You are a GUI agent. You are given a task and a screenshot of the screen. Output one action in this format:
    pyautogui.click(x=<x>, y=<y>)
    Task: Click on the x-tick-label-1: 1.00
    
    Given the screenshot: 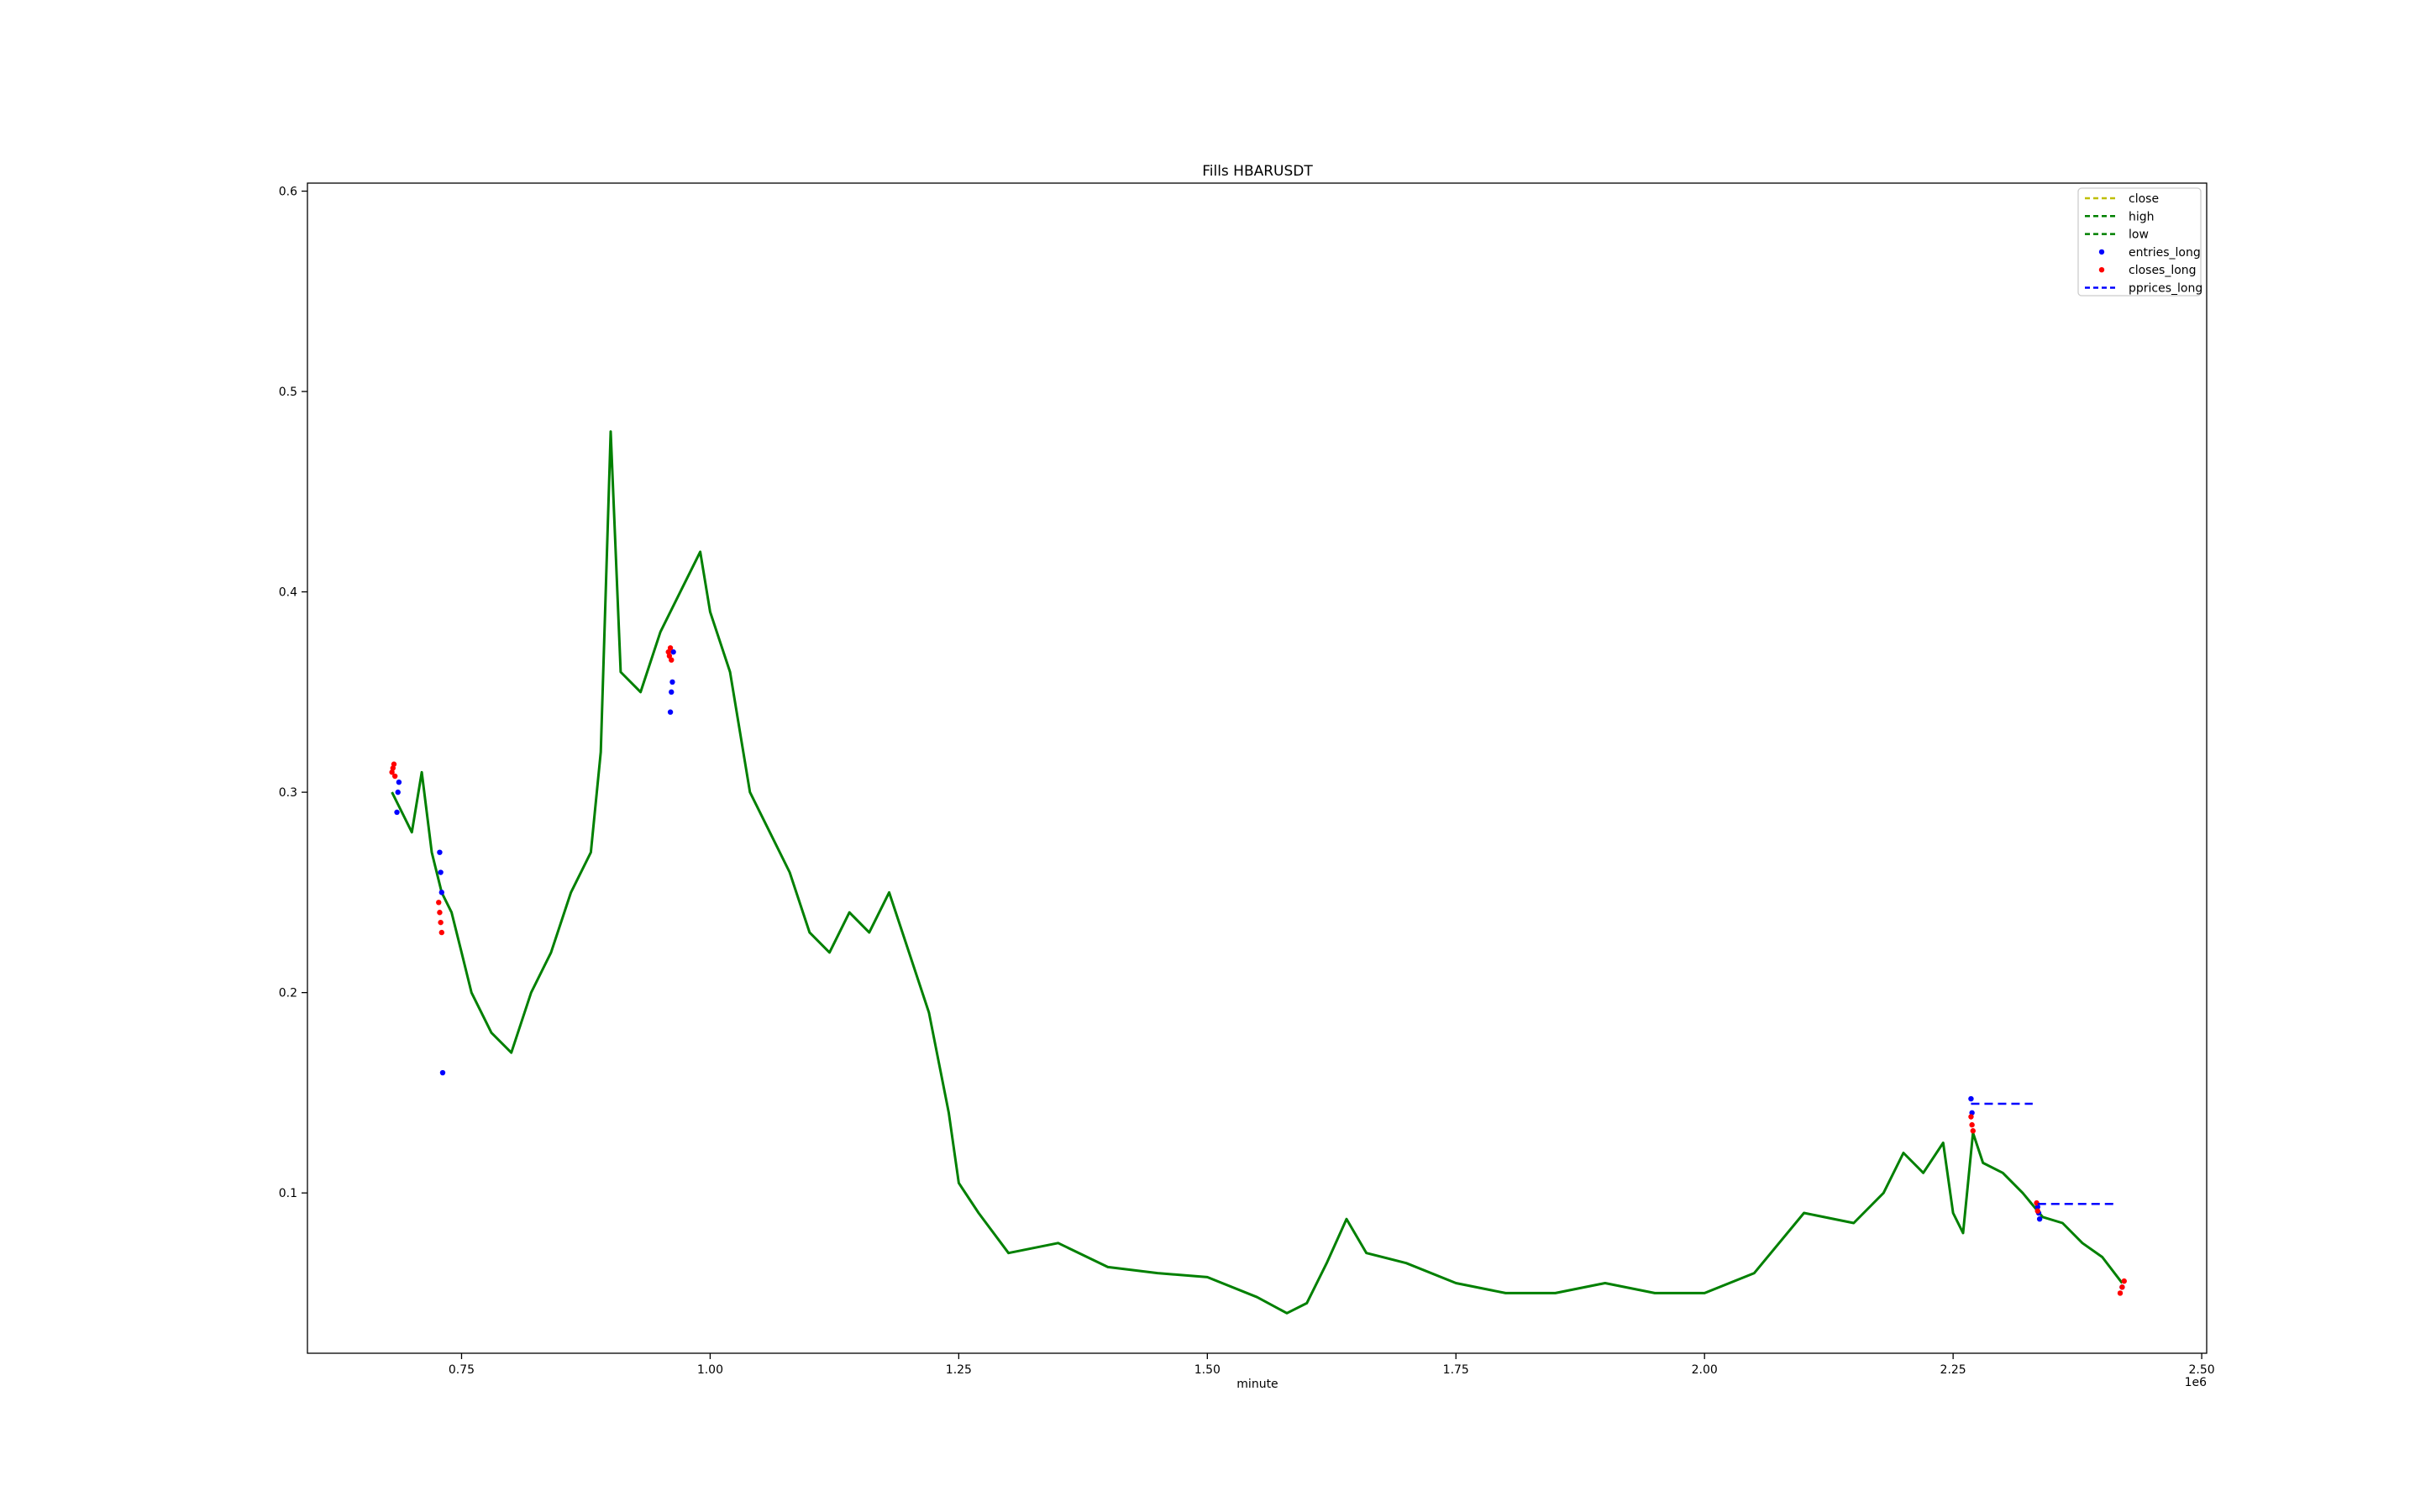 What is the action you would take?
    pyautogui.click(x=710, y=1370)
    